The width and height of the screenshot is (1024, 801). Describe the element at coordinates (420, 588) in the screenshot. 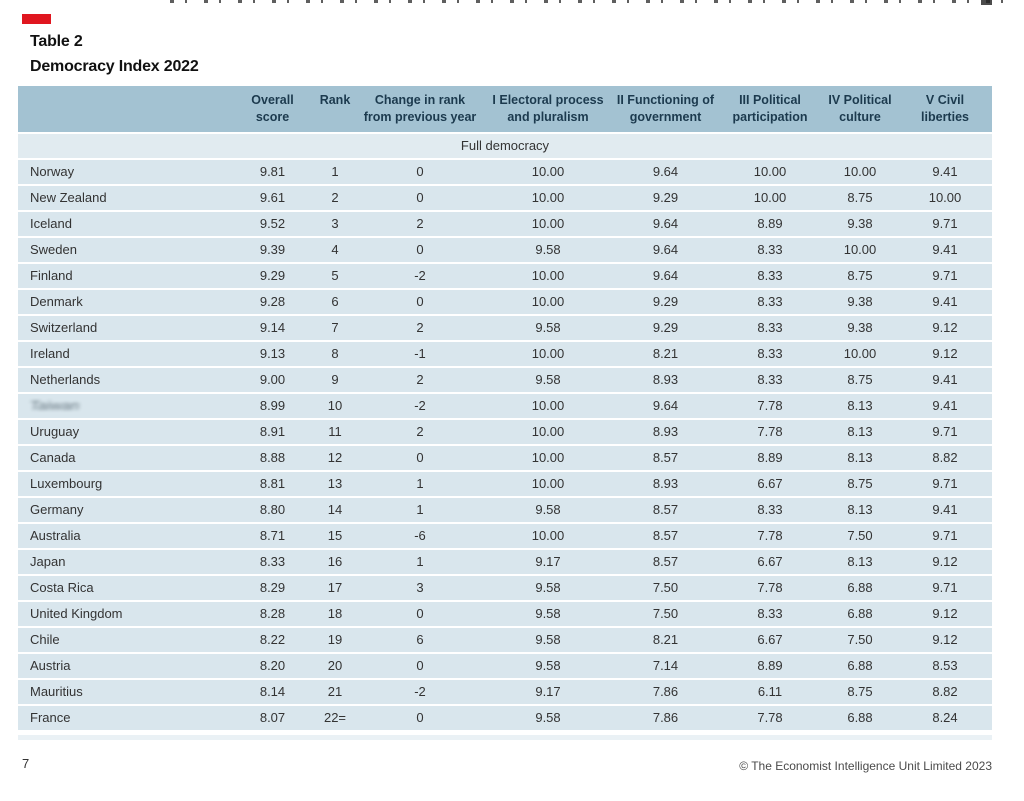

I see `change-in-rank-cell: 3` at that location.